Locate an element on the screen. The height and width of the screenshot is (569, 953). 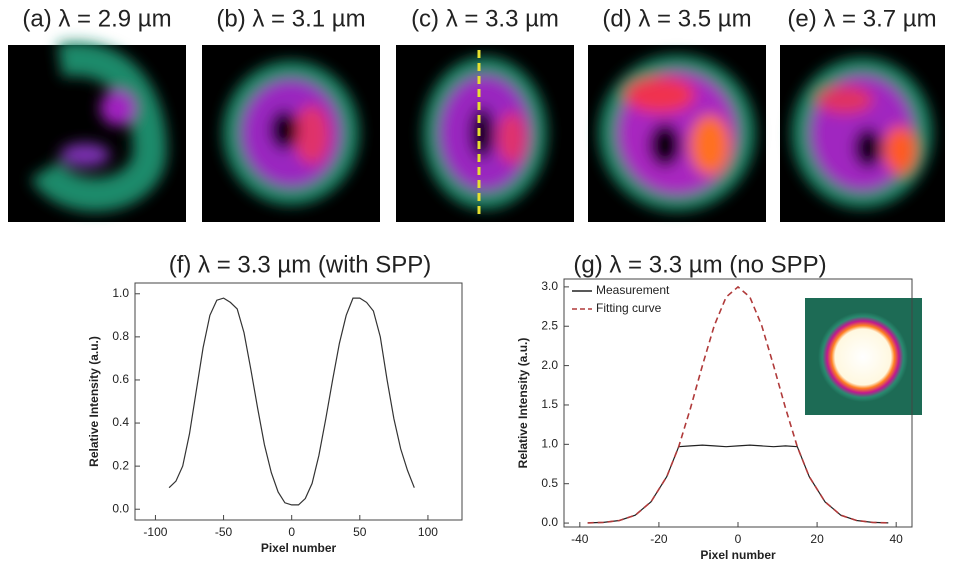
image-title: (b) λ = 3.1 µm is located at coordinates (290, 18).